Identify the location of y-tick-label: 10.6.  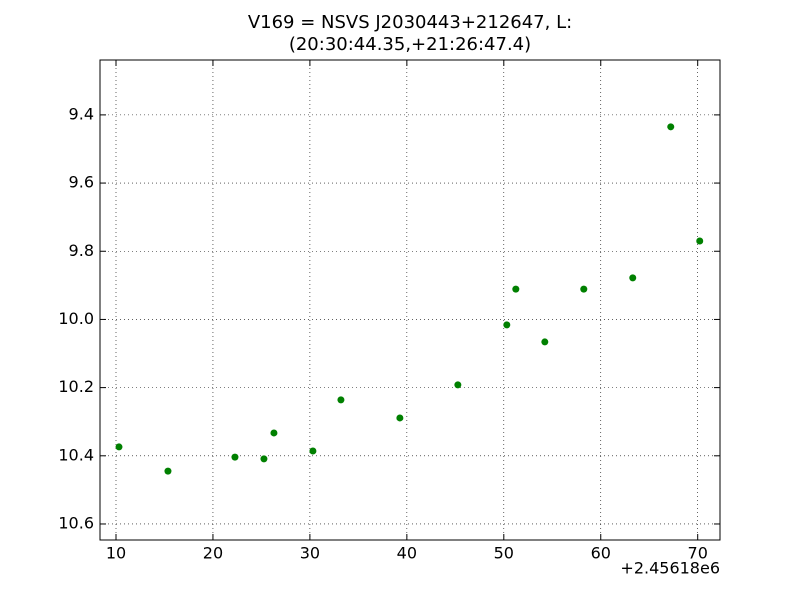
(76, 522).